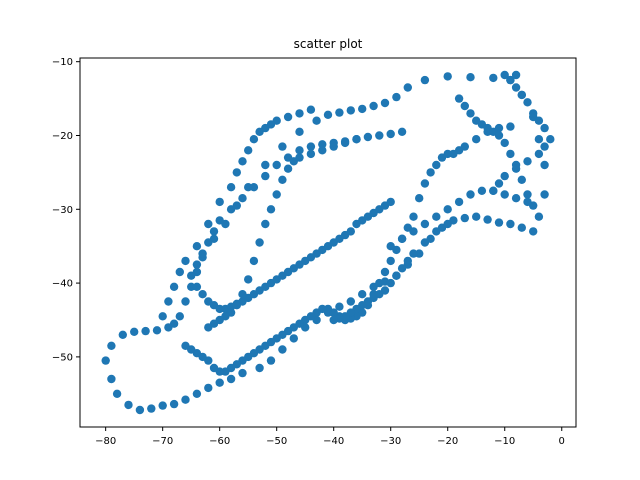 This screenshot has height=480, width=640. Describe the element at coordinates (390, 441) in the screenshot. I see `x-tick-label: −30` at that location.